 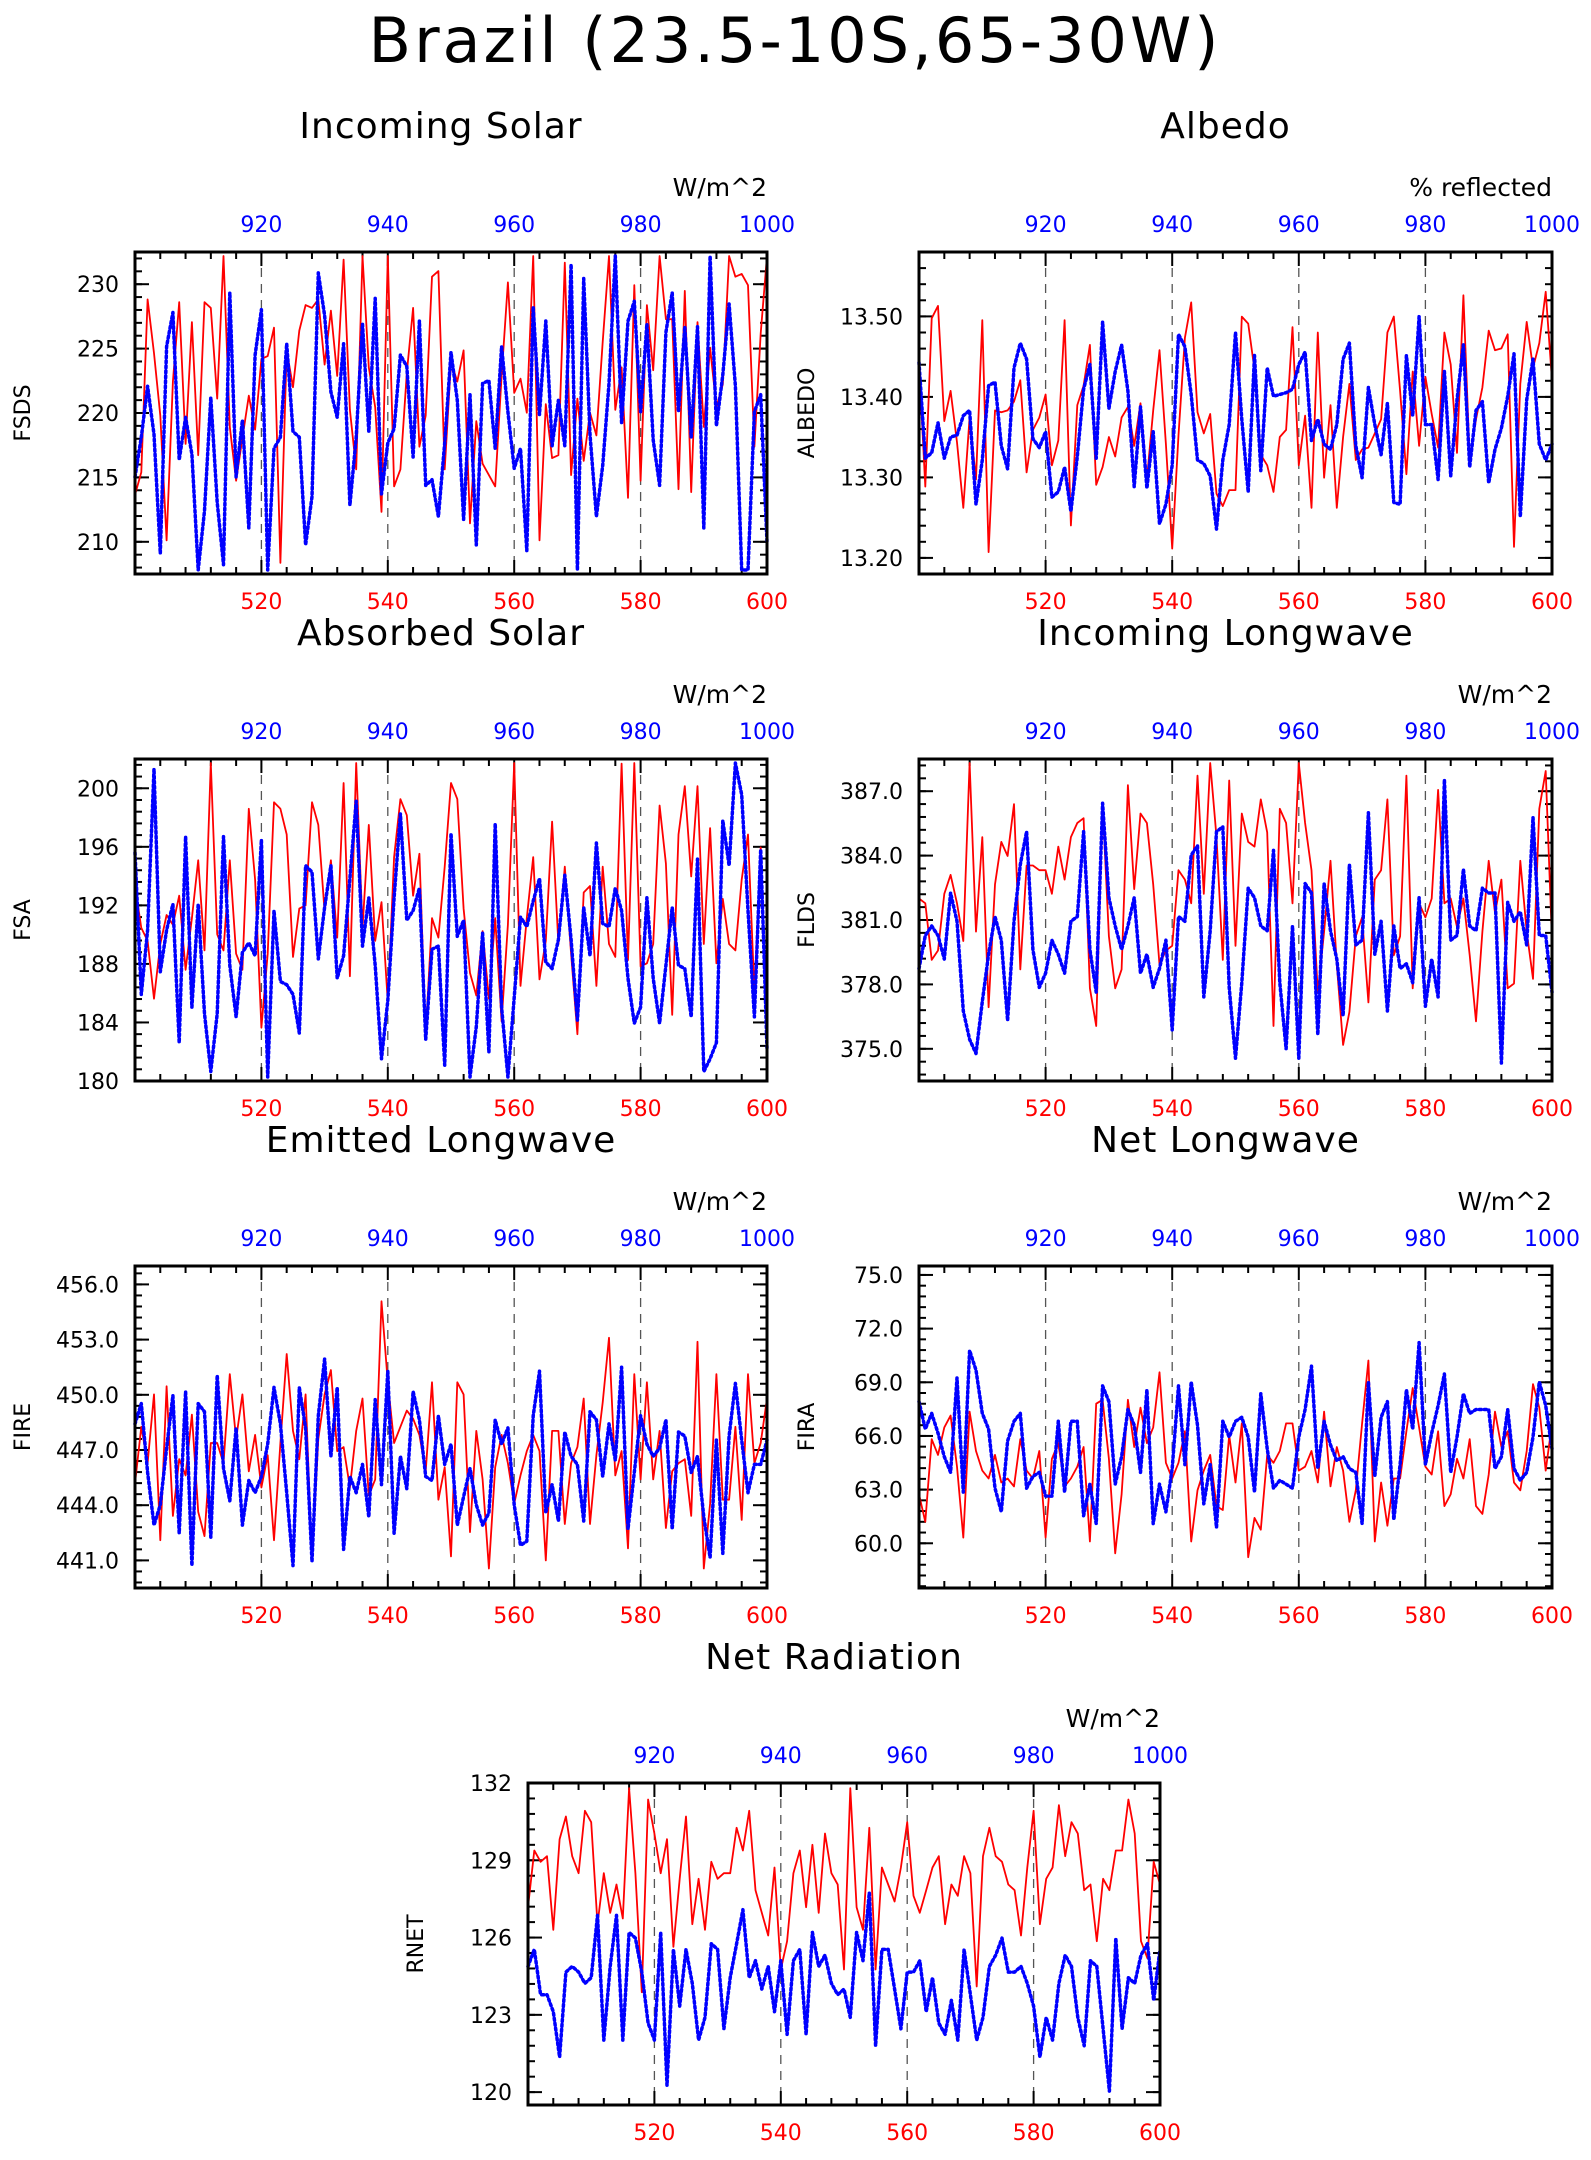 I want to click on panel-title: Incoming Longwave, so click(x=1225, y=633).